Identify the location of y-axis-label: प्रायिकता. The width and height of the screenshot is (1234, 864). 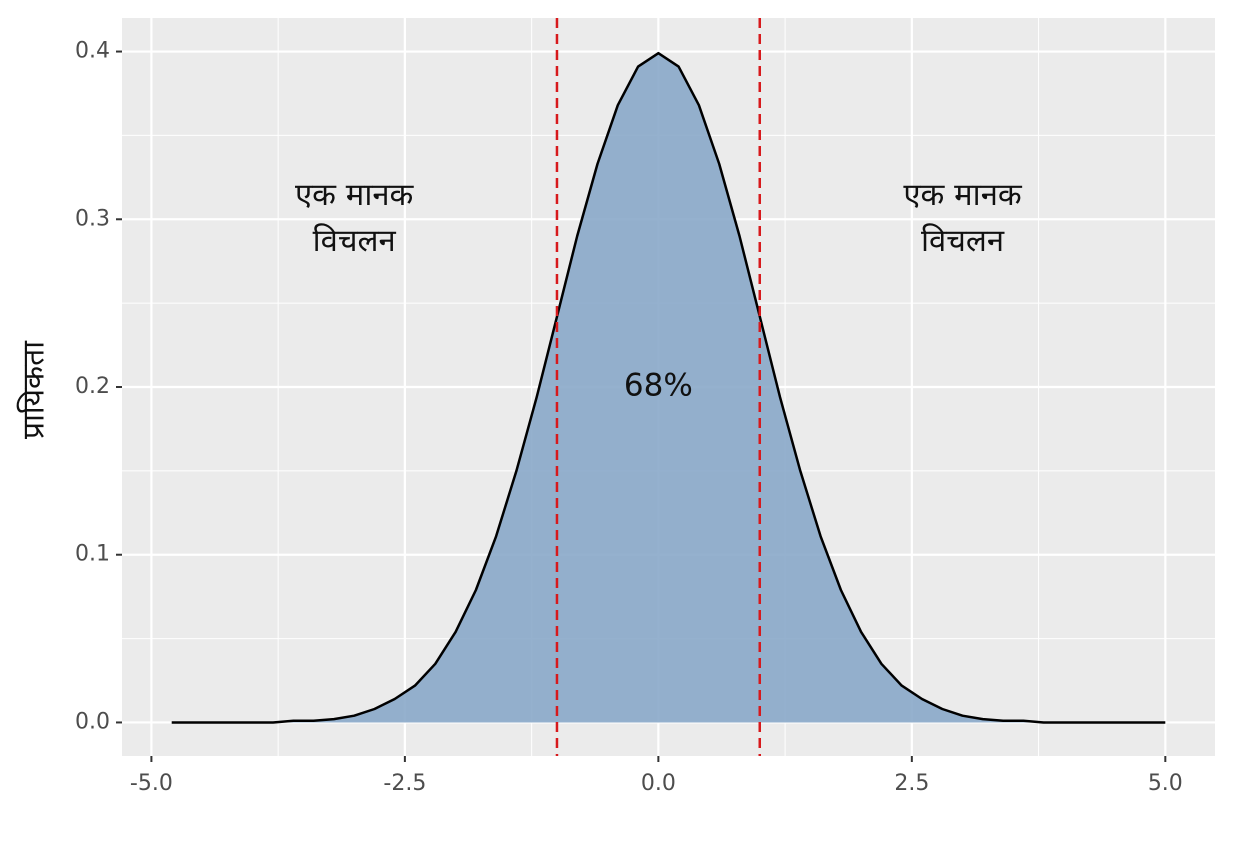
(34, 389).